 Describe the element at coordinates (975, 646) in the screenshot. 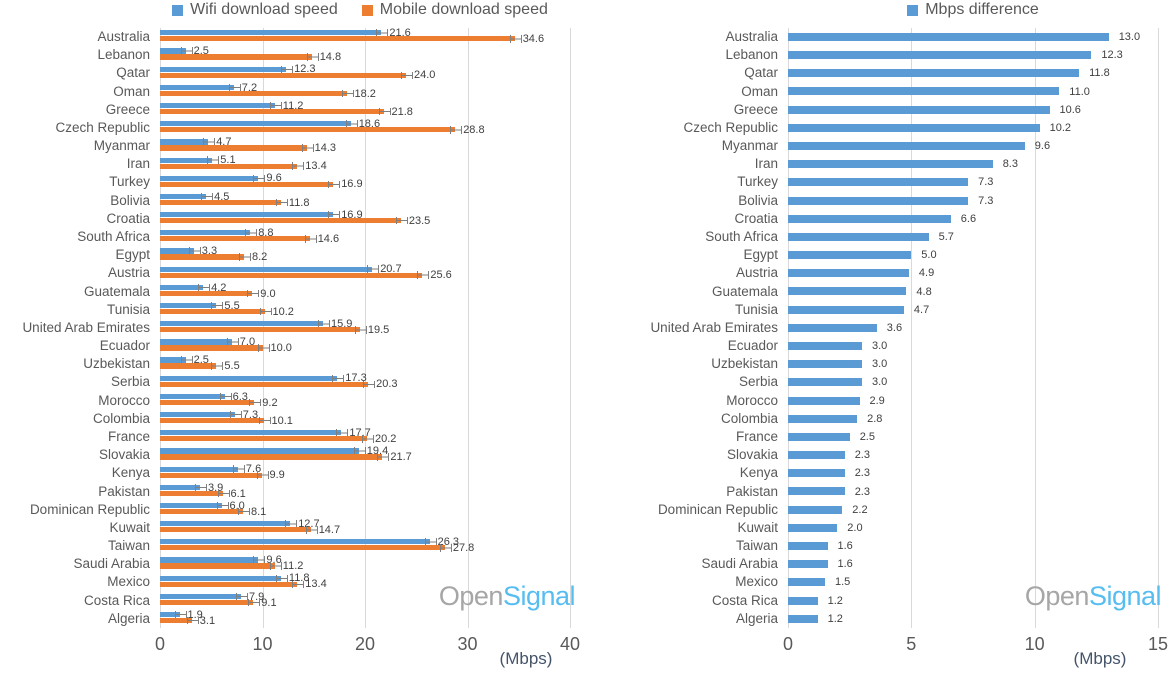

I see `right-chart-x-axis: 0 5 10 15` at that location.